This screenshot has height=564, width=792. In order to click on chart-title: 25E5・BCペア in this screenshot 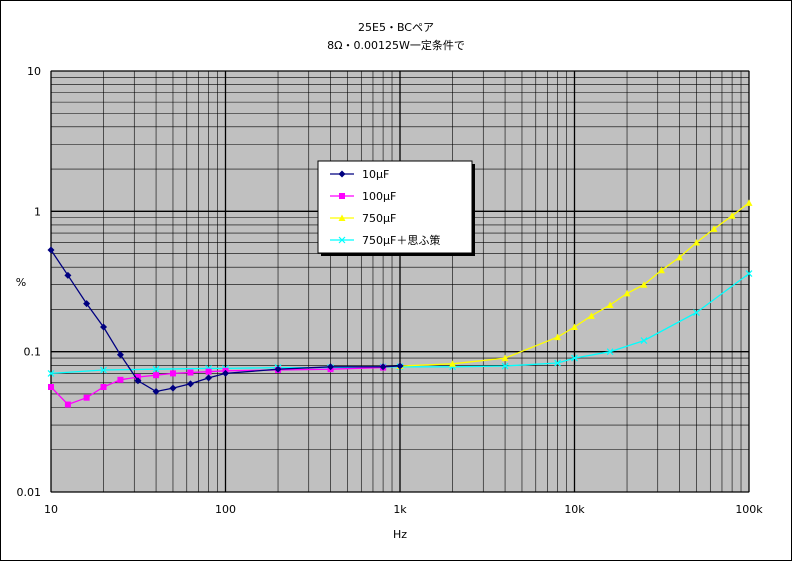, I will do `click(396, 27)`.